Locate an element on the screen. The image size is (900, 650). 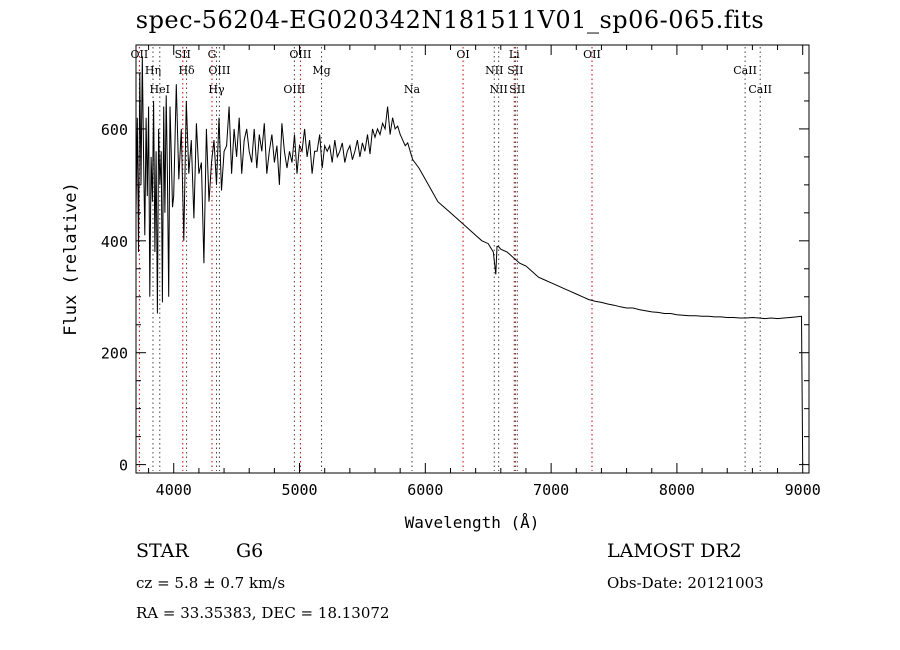
survey-name: LAMOST DR2 is located at coordinates (674, 551).